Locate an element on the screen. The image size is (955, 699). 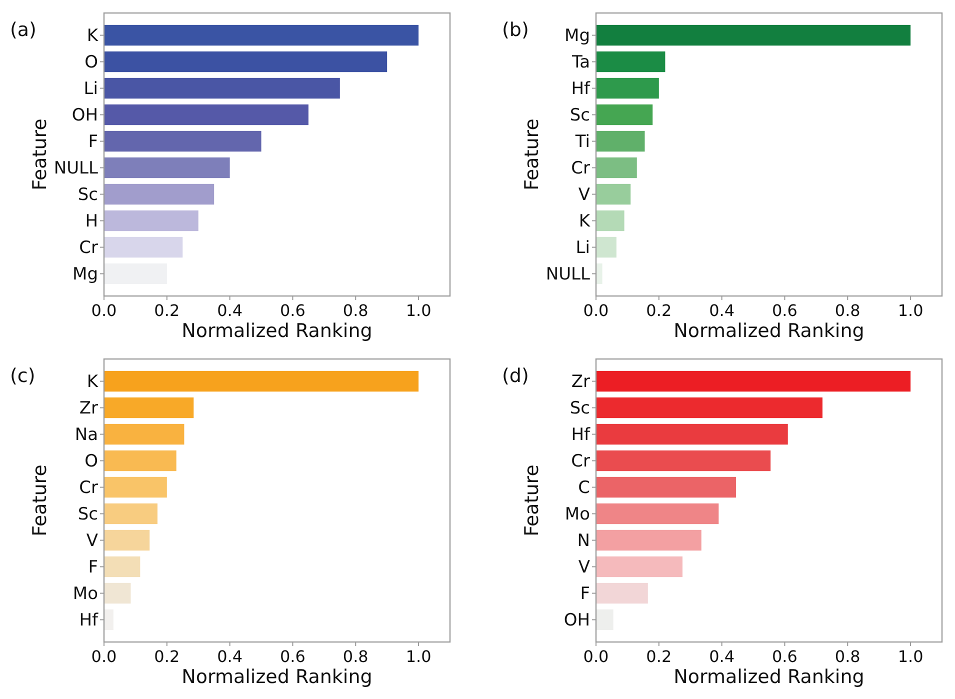
y-tick-label: H is located at coordinates (91, 222).